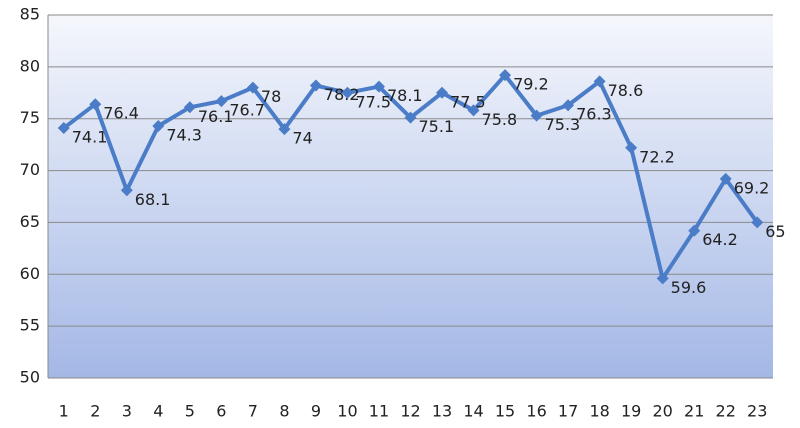 Image resolution: width=800 pixels, height=428 pixels. I want to click on x-tick-label: 20, so click(662, 411).